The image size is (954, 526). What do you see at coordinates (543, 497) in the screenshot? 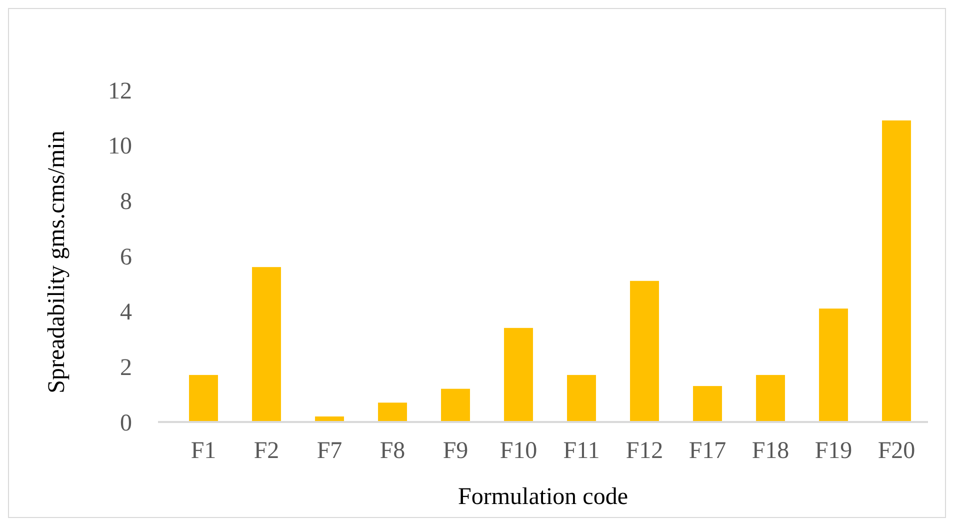
I see `x-axis-title: Formulation code` at bounding box center [543, 497].